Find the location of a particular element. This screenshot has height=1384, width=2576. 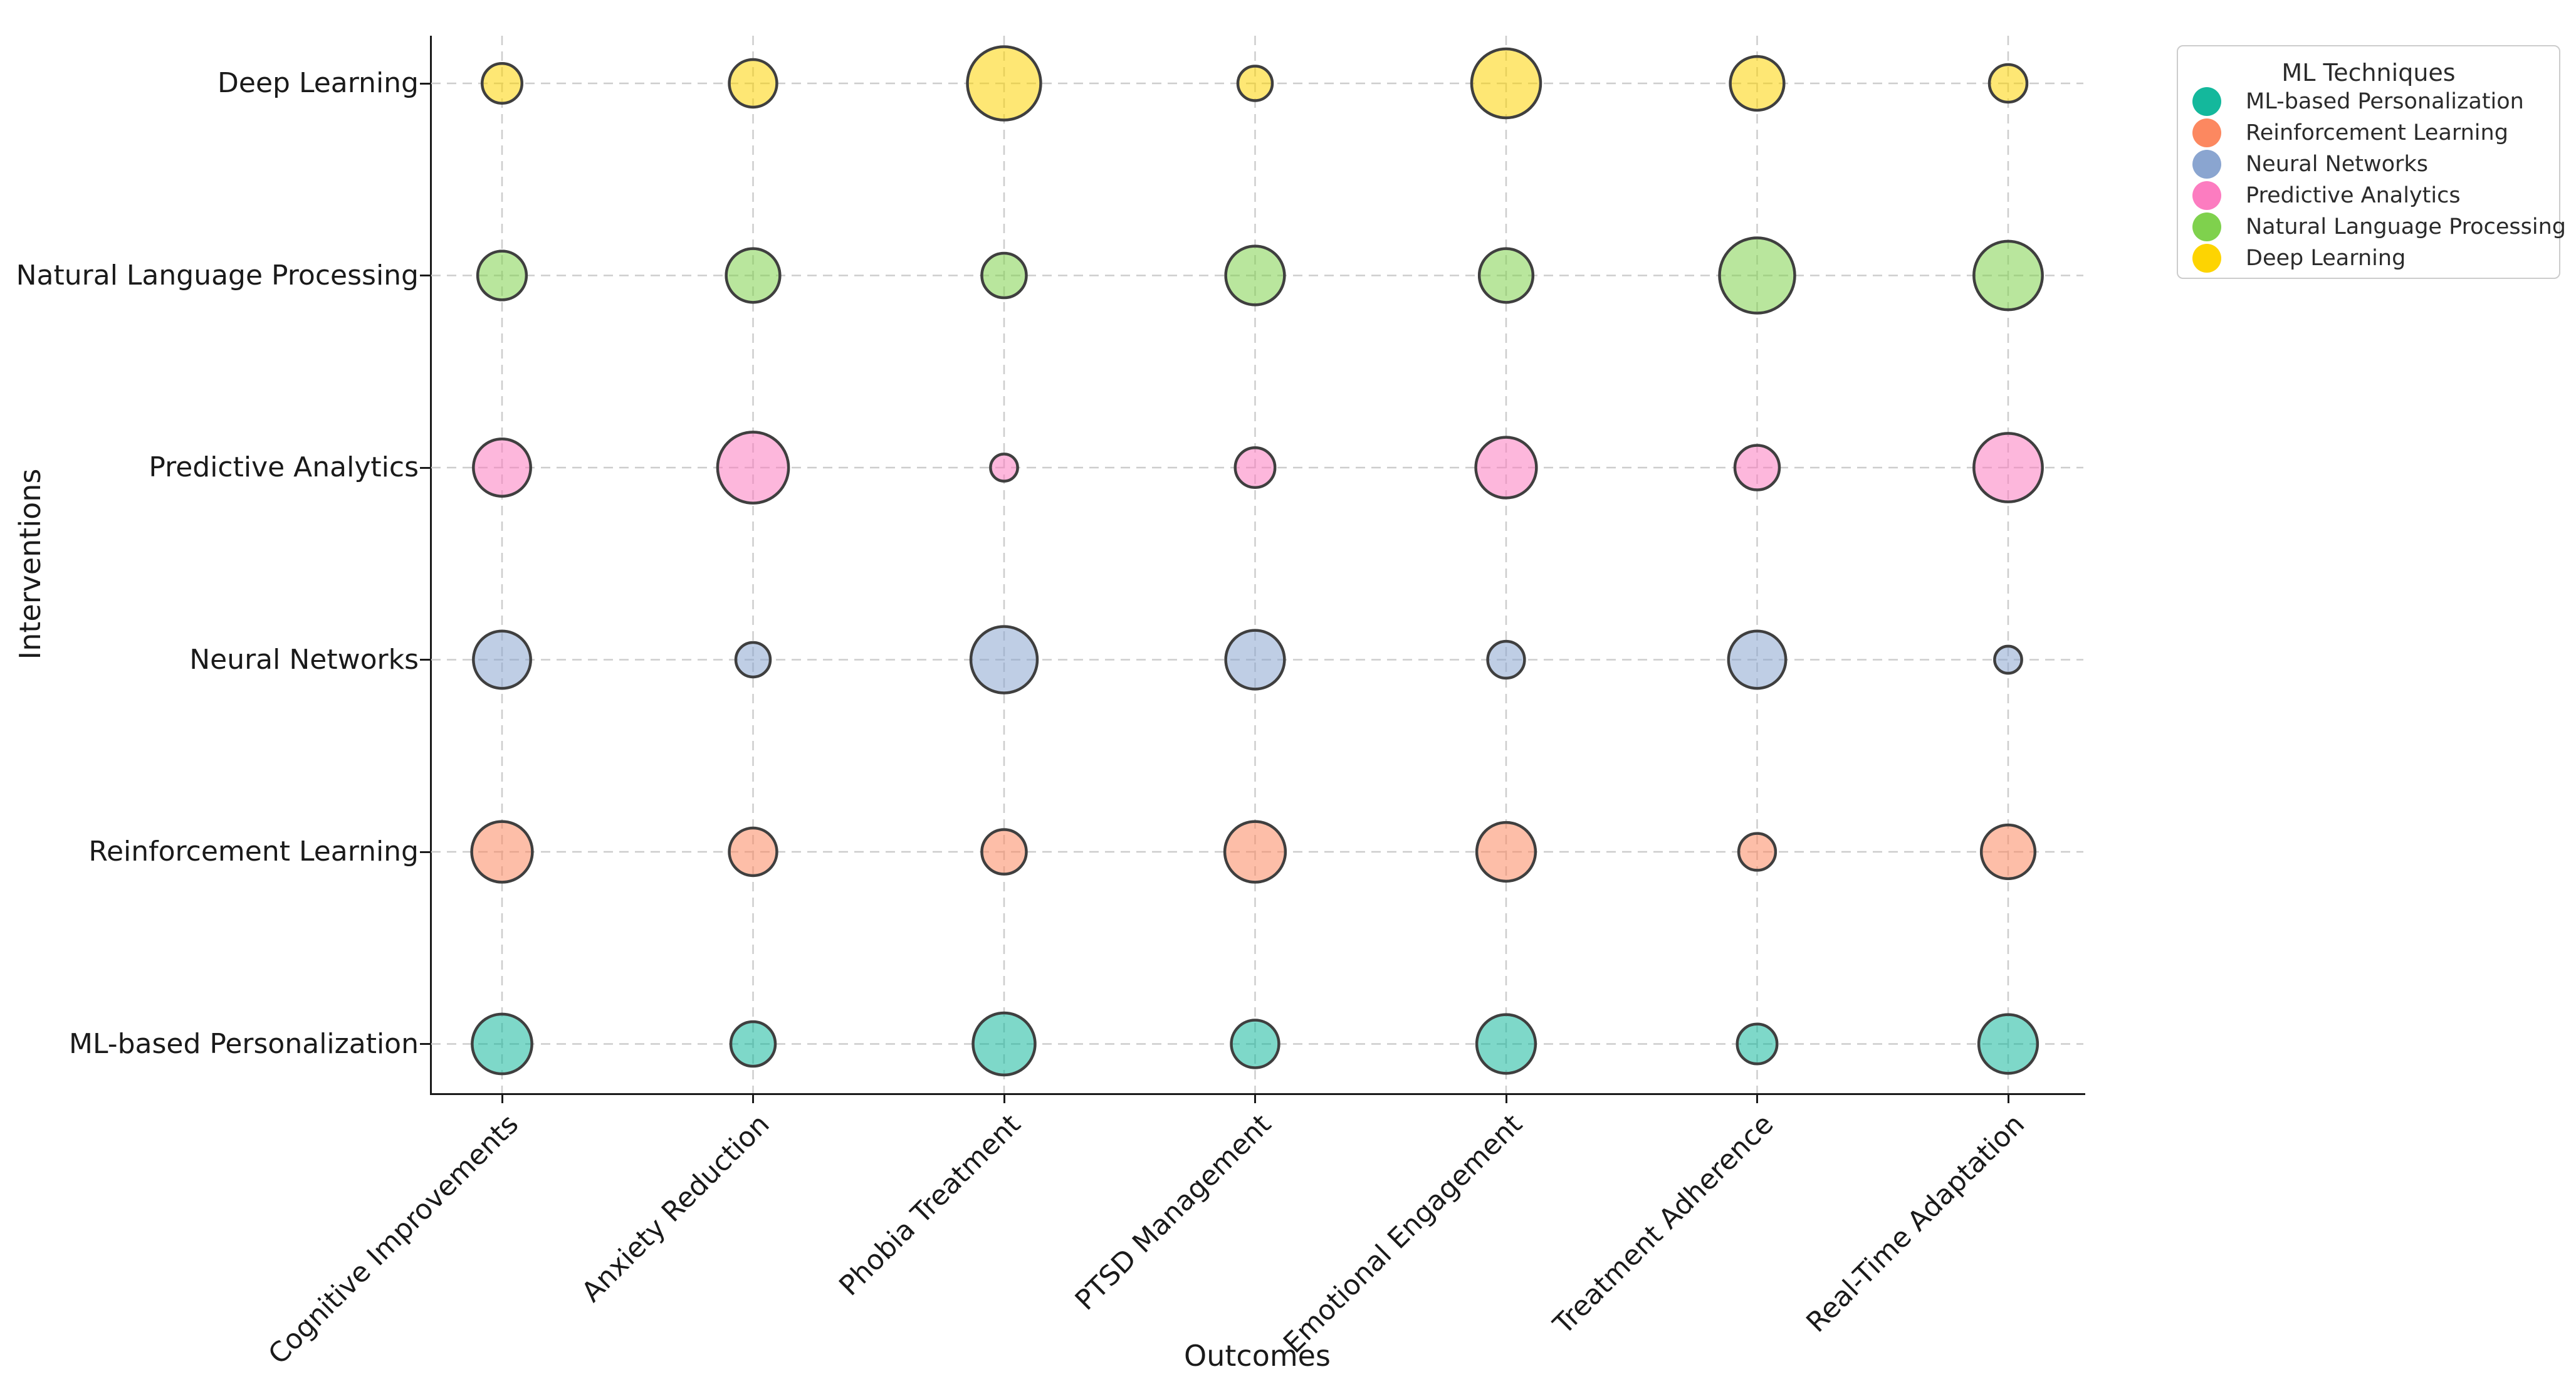

legend-item: ML-based Personalization is located at coordinates (2368, 101).